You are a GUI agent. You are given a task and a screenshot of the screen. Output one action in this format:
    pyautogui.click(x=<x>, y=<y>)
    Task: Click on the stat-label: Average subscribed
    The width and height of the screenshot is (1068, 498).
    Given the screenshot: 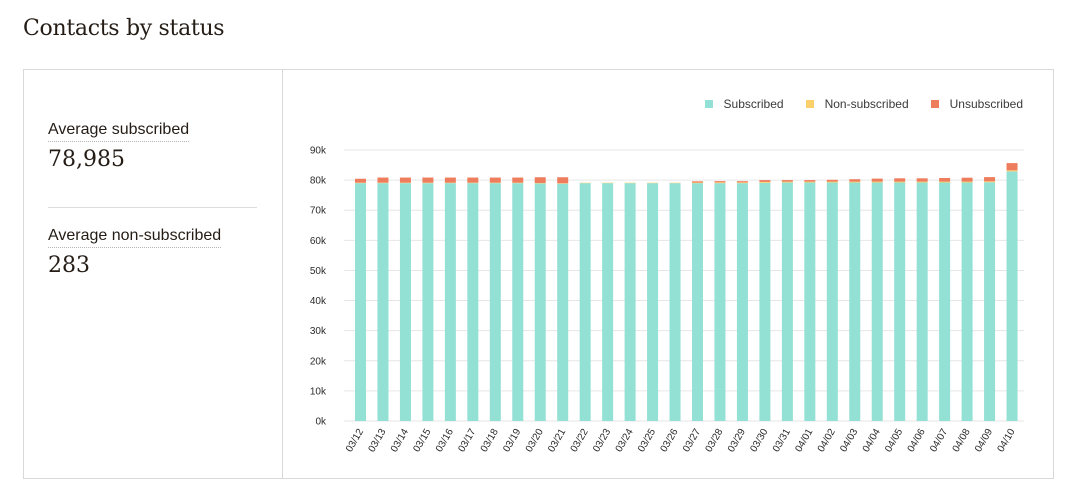 What is the action you would take?
    pyautogui.click(x=119, y=131)
    